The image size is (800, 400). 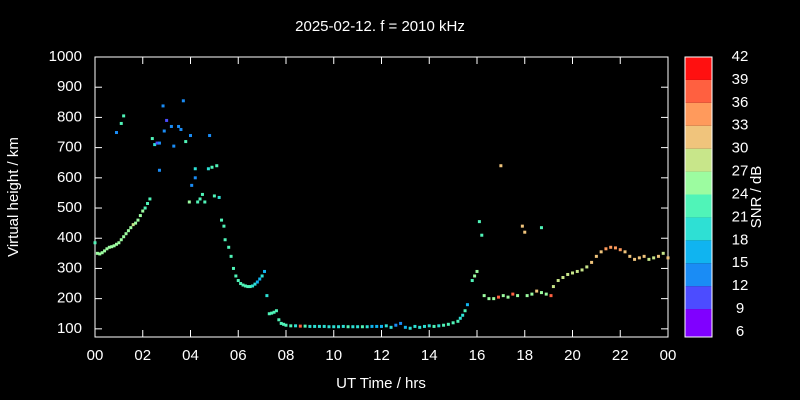 What do you see at coordinates (572, 355) in the screenshot?
I see `x-tick-label: 20` at bounding box center [572, 355].